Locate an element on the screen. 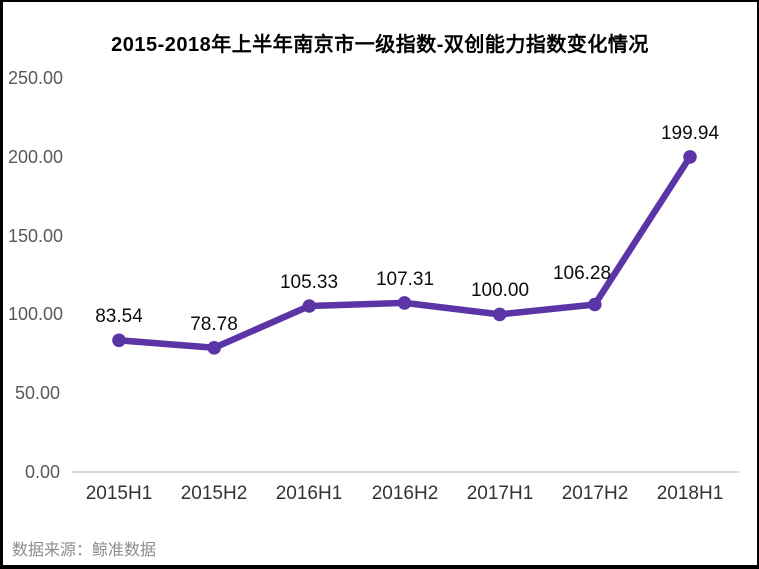 This screenshot has width=759, height=569. x-axis-category-label: 2017H1 is located at coordinates (500, 493).